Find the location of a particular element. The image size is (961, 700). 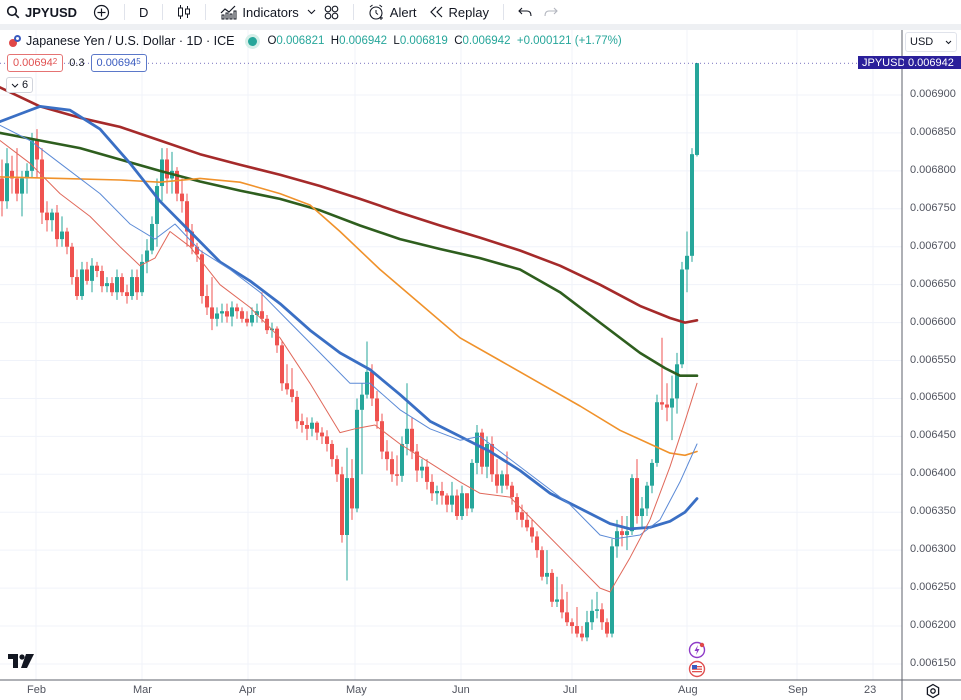

interval-label: D is located at coordinates (144, 12).